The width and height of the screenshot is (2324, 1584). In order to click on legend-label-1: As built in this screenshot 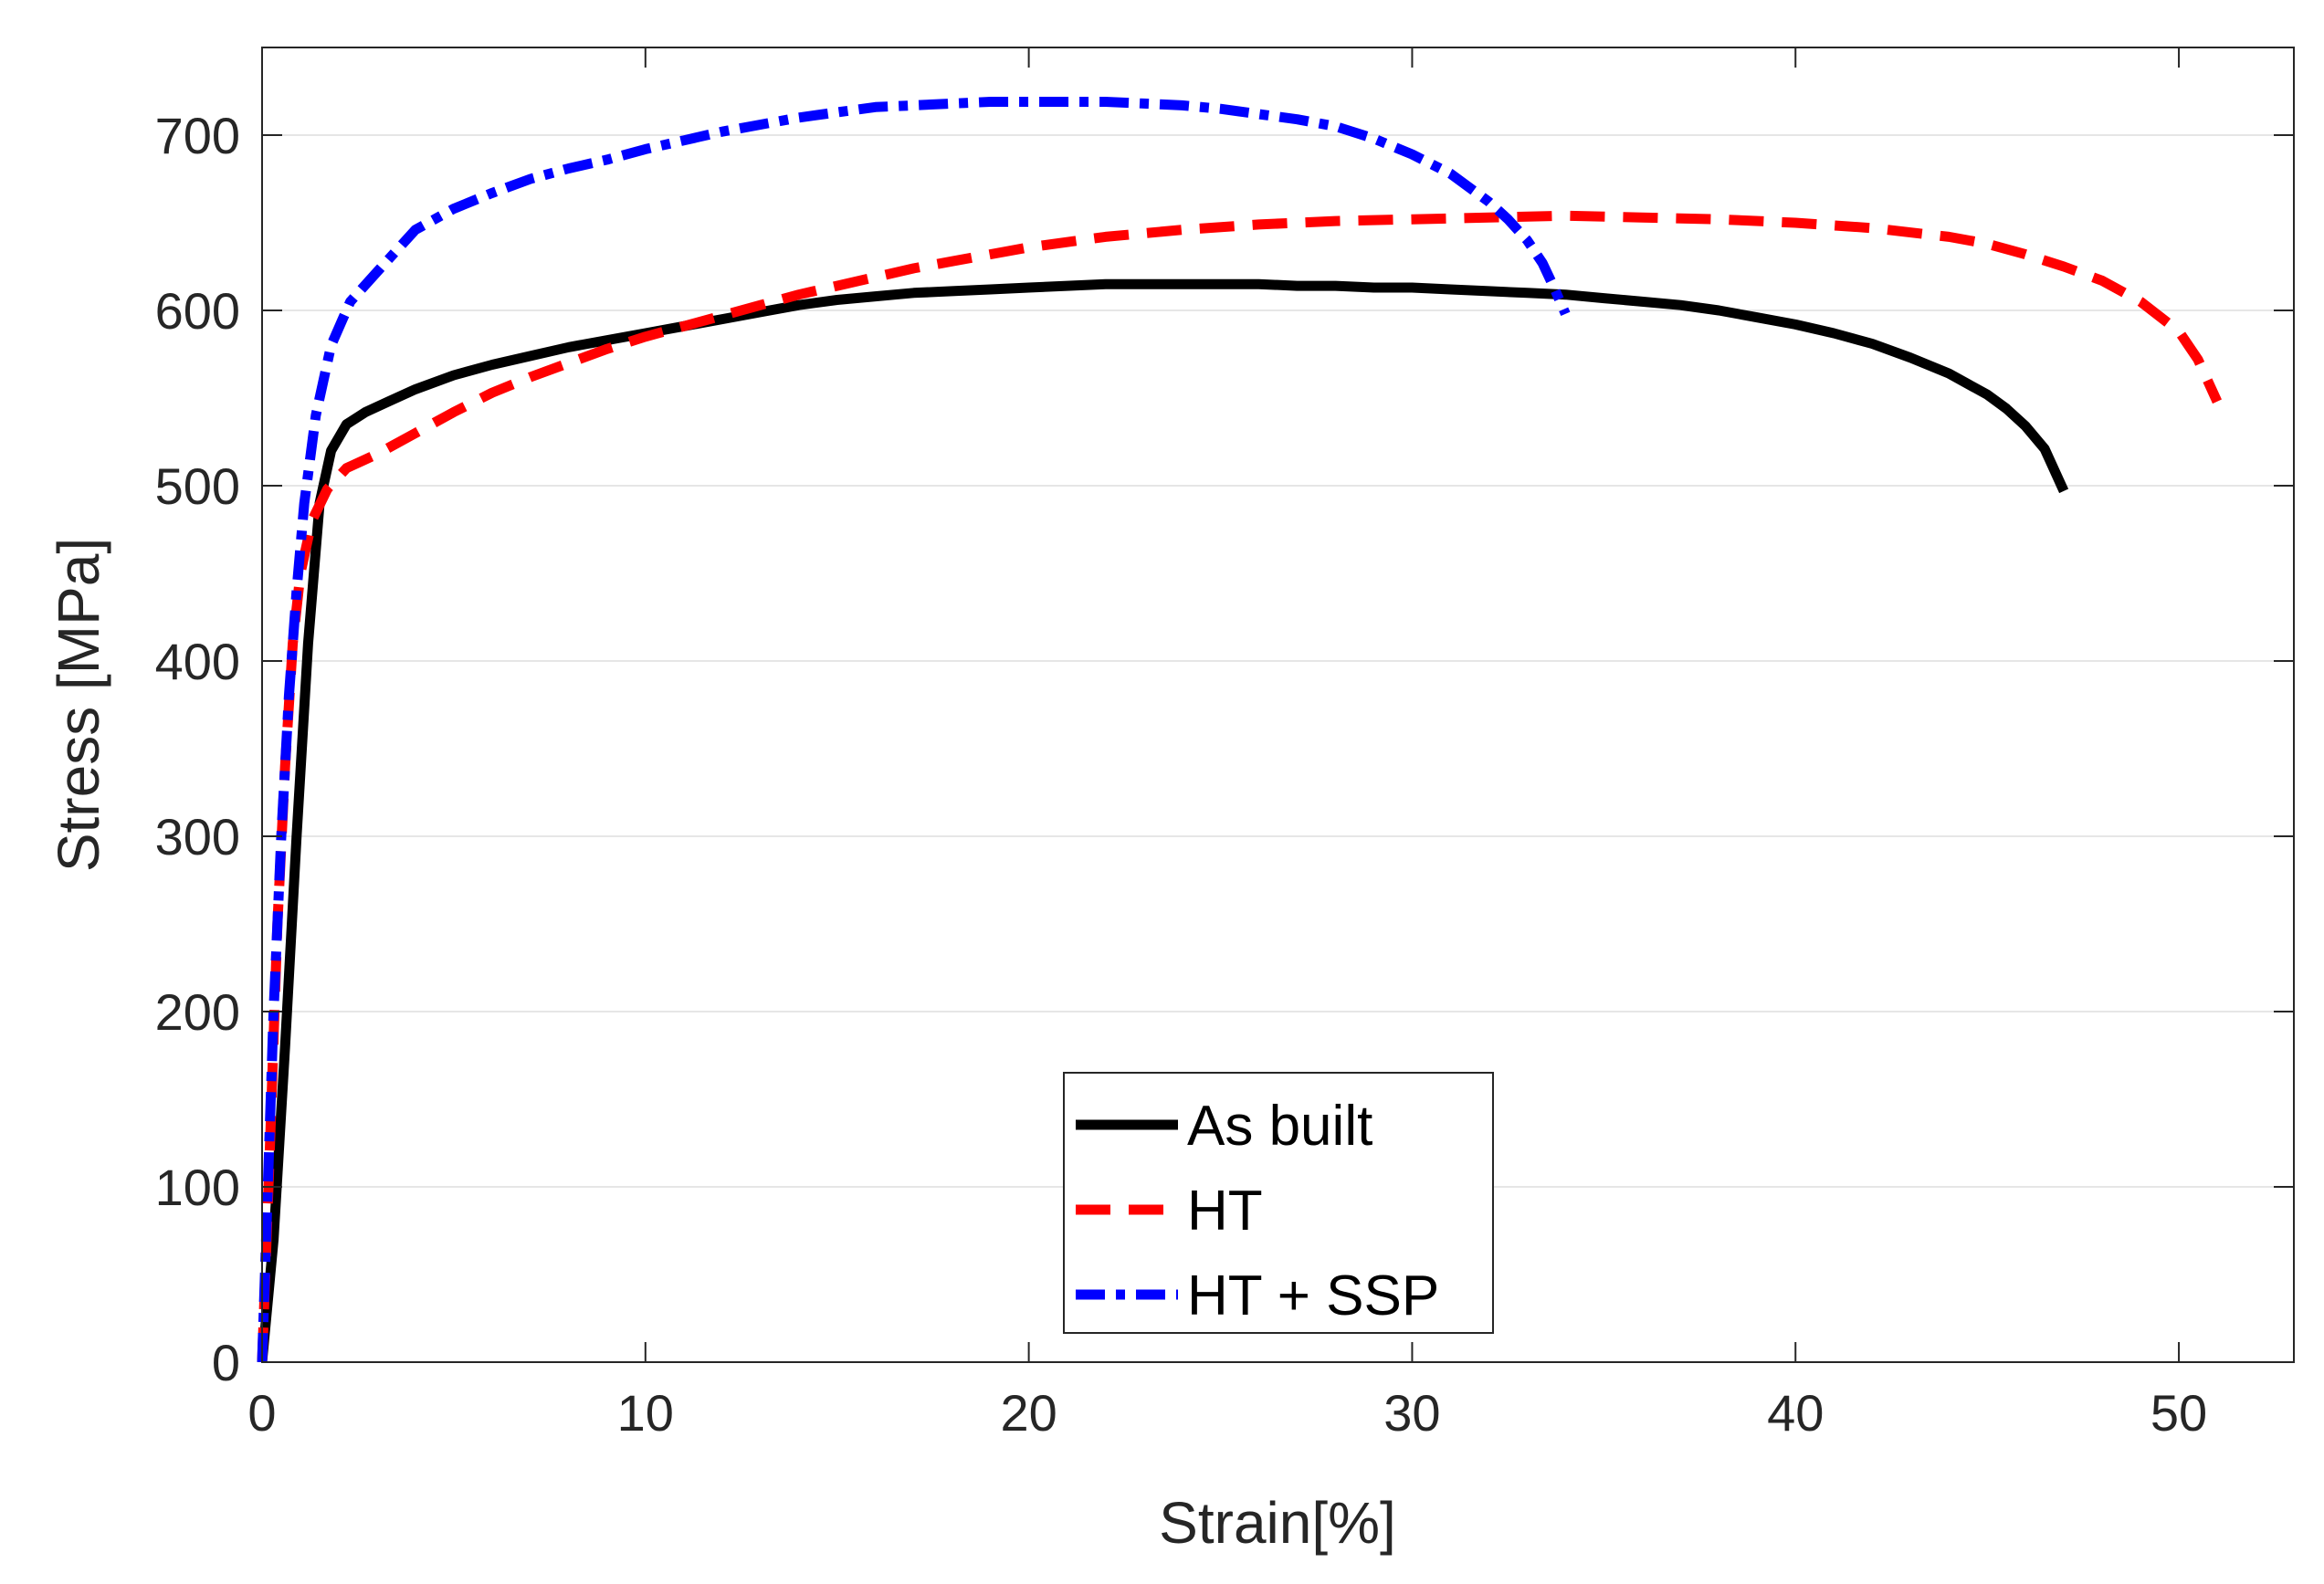, I will do `click(1279, 1127)`.